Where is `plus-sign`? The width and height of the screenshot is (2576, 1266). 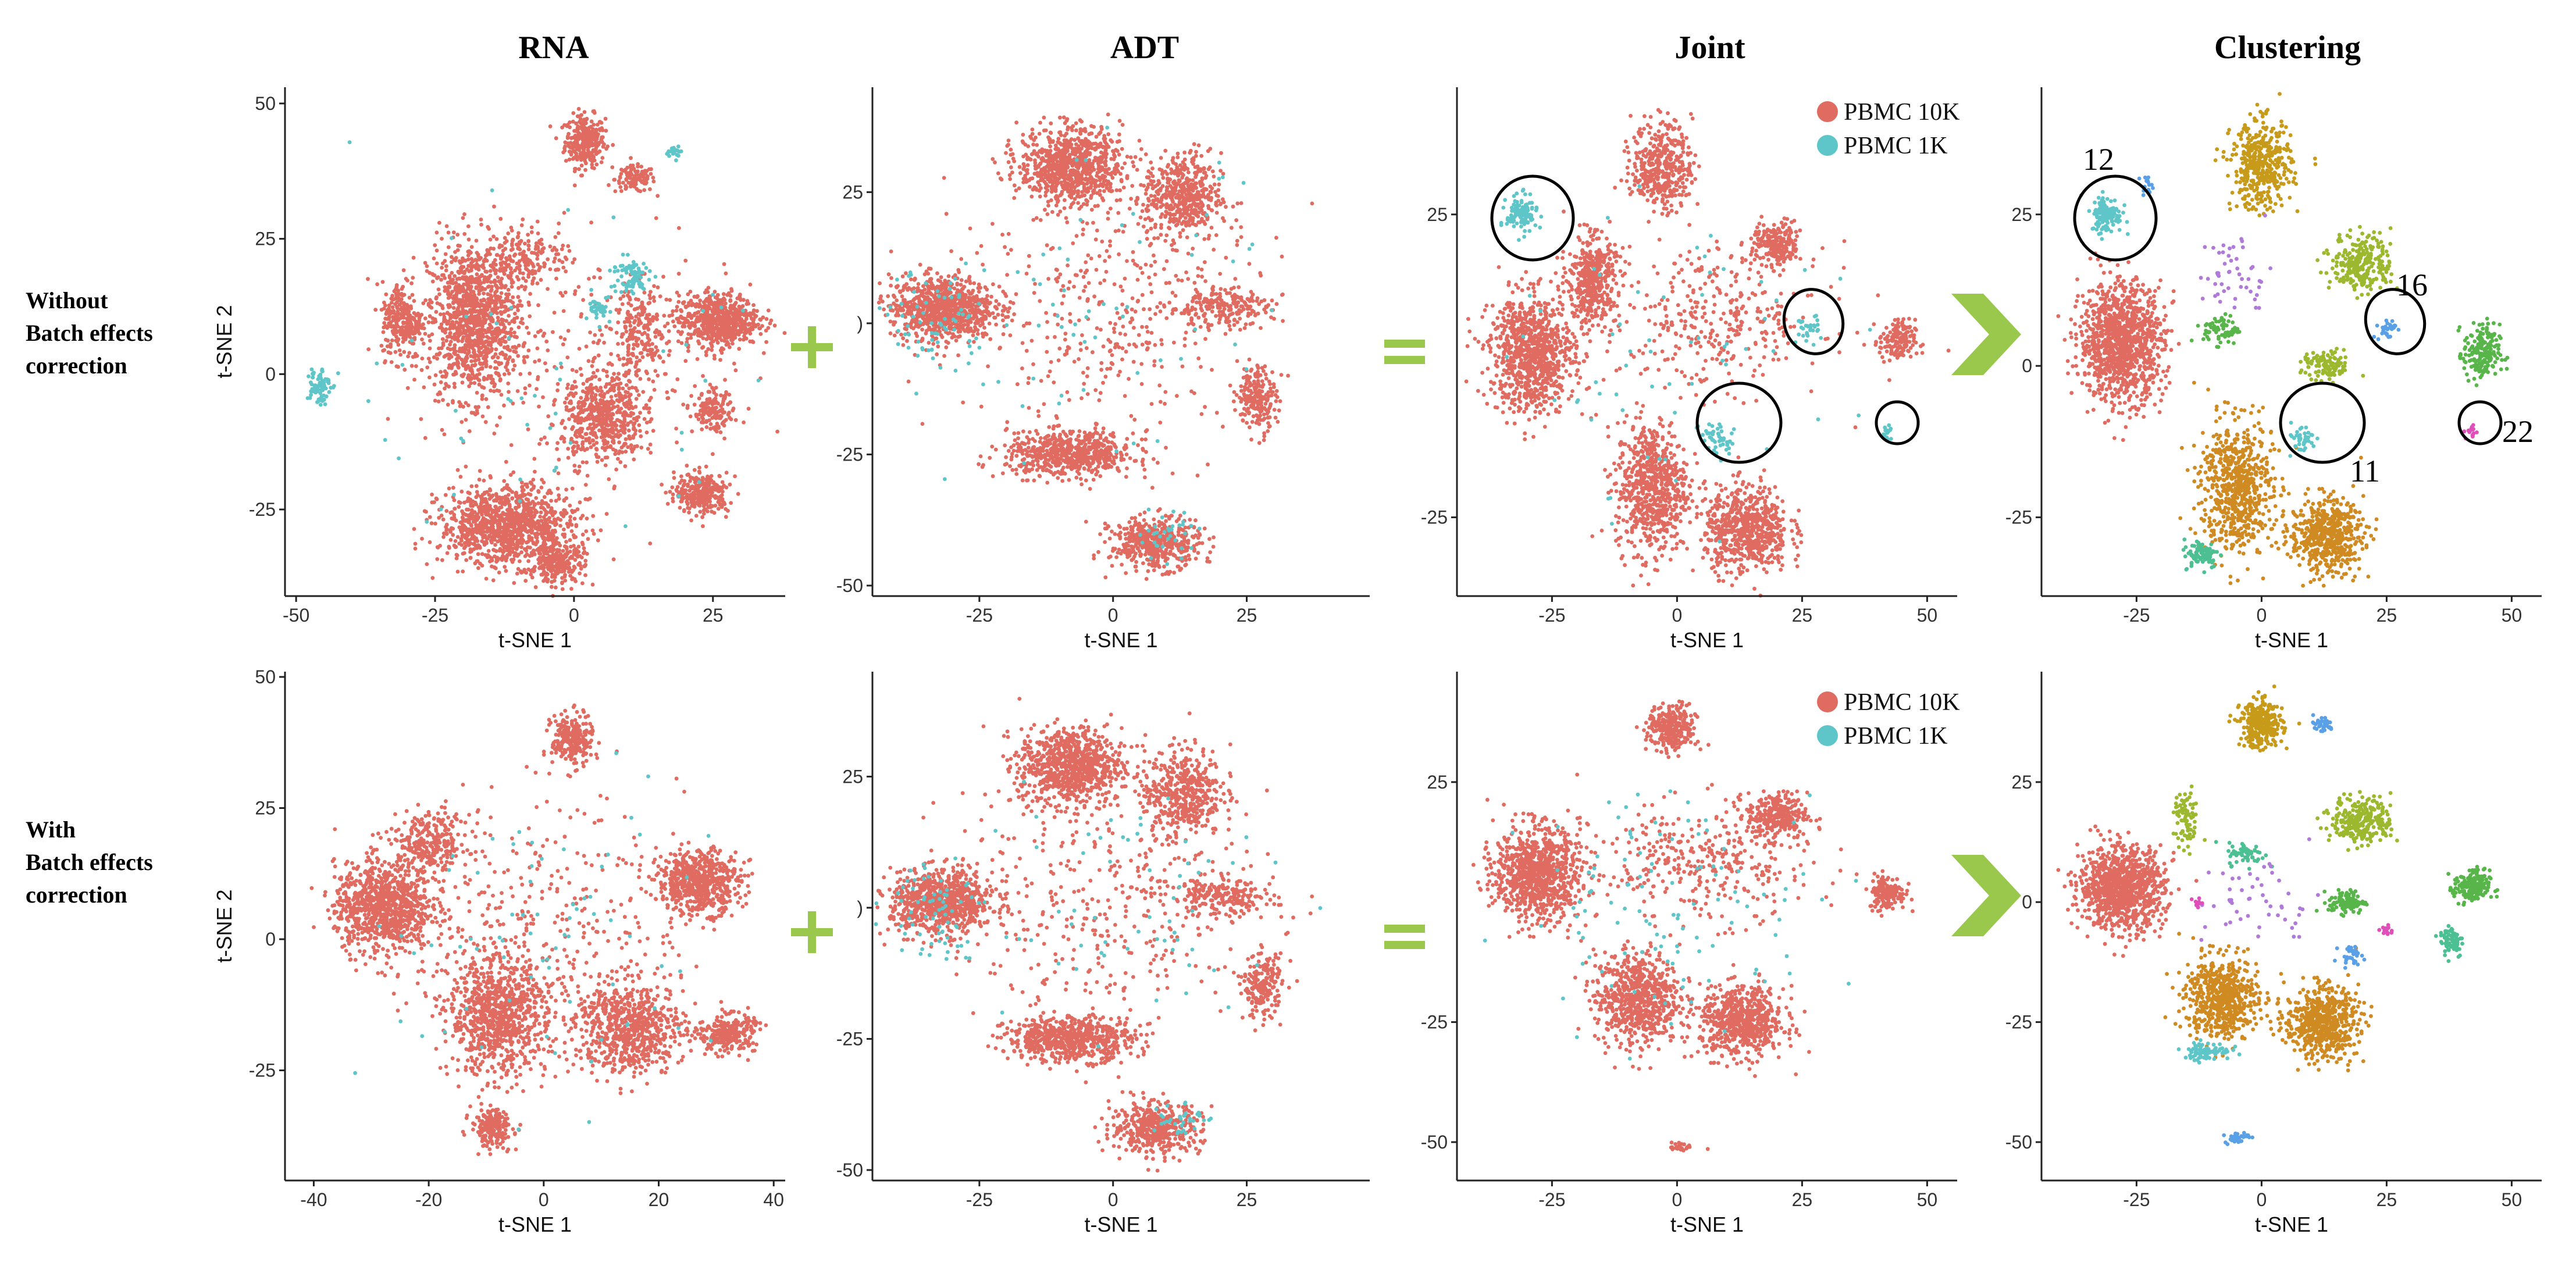
plus-sign is located at coordinates (812, 347).